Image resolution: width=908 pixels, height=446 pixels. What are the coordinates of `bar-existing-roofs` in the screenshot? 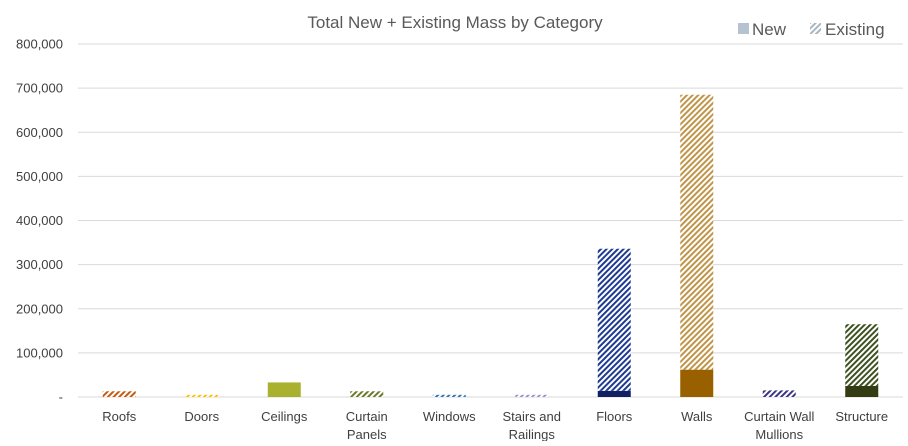 It's located at (119, 394).